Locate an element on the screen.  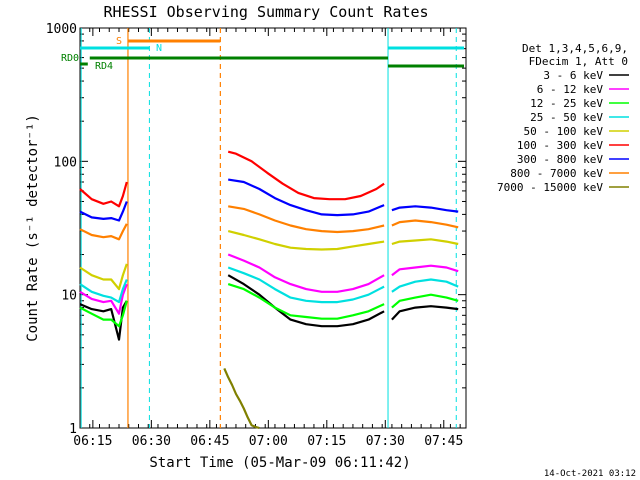
y-tick-label: 10 is located at coordinates (69, 296).